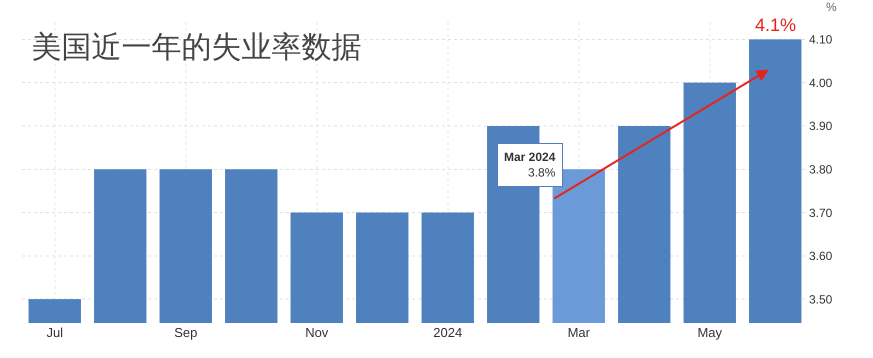 Image resolution: width=873 pixels, height=358 pixels. Describe the element at coordinates (821, 169) in the screenshot. I see `y-tick-label: 3.80` at that location.